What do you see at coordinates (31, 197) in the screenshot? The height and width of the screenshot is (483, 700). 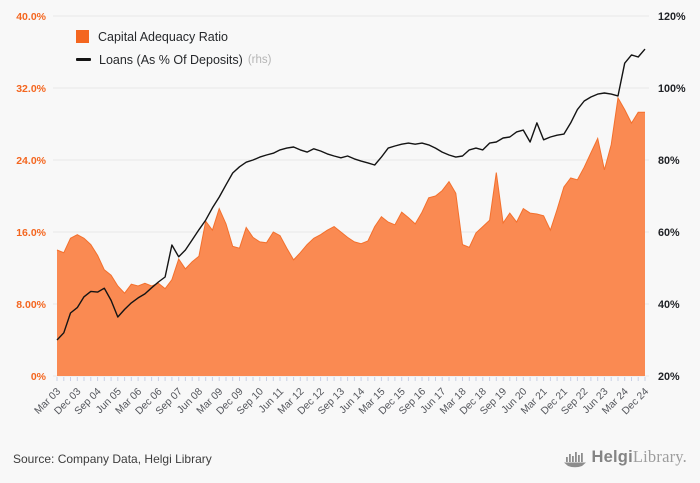 I see `y-axis-left: 0% 8.00% 16.0% 24.0% 32.0% 40.0%` at bounding box center [31, 197].